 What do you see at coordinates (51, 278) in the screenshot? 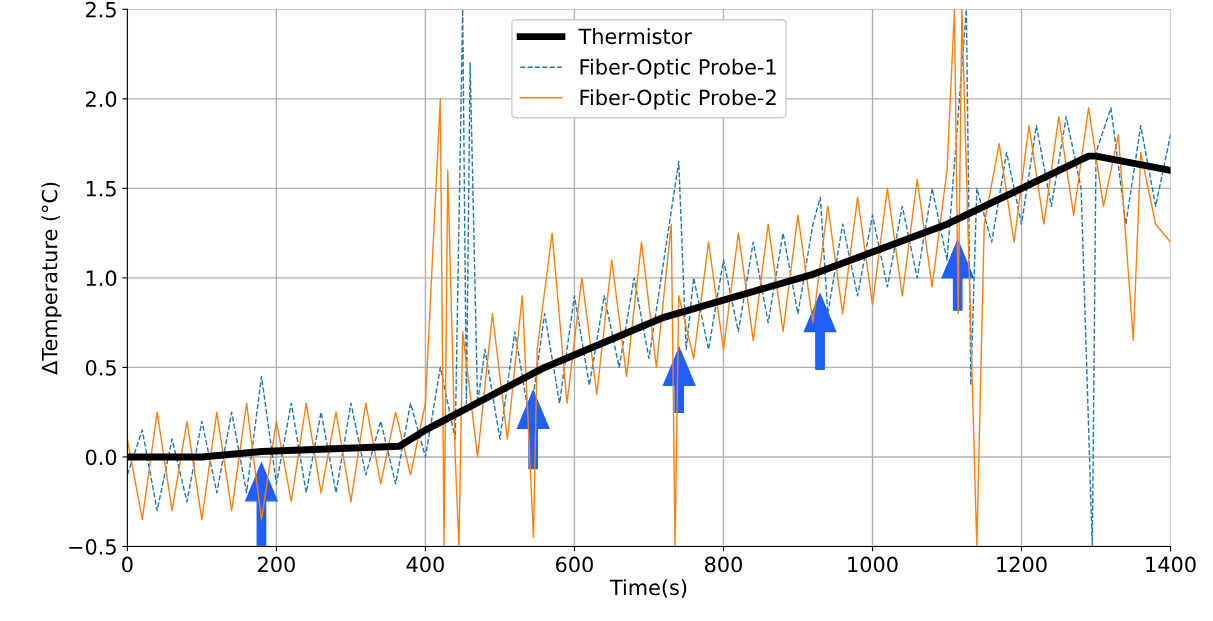
I see `y-axis-title: ΔTemperature (°C)` at bounding box center [51, 278].